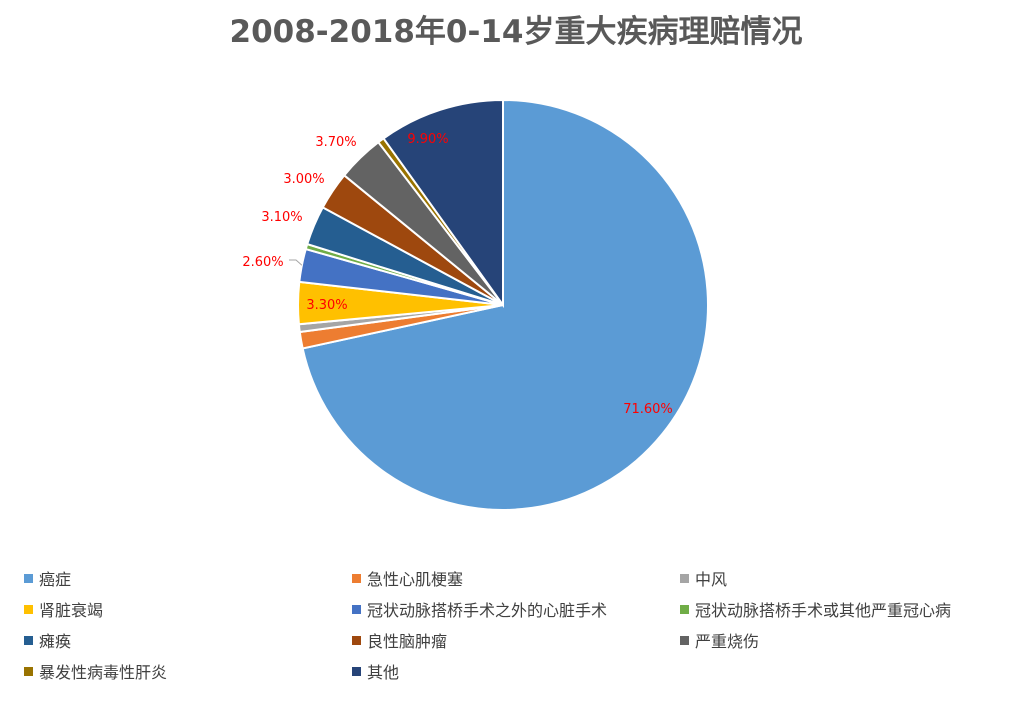  I want to click on data-label-4: 2.60%, so click(262, 262).